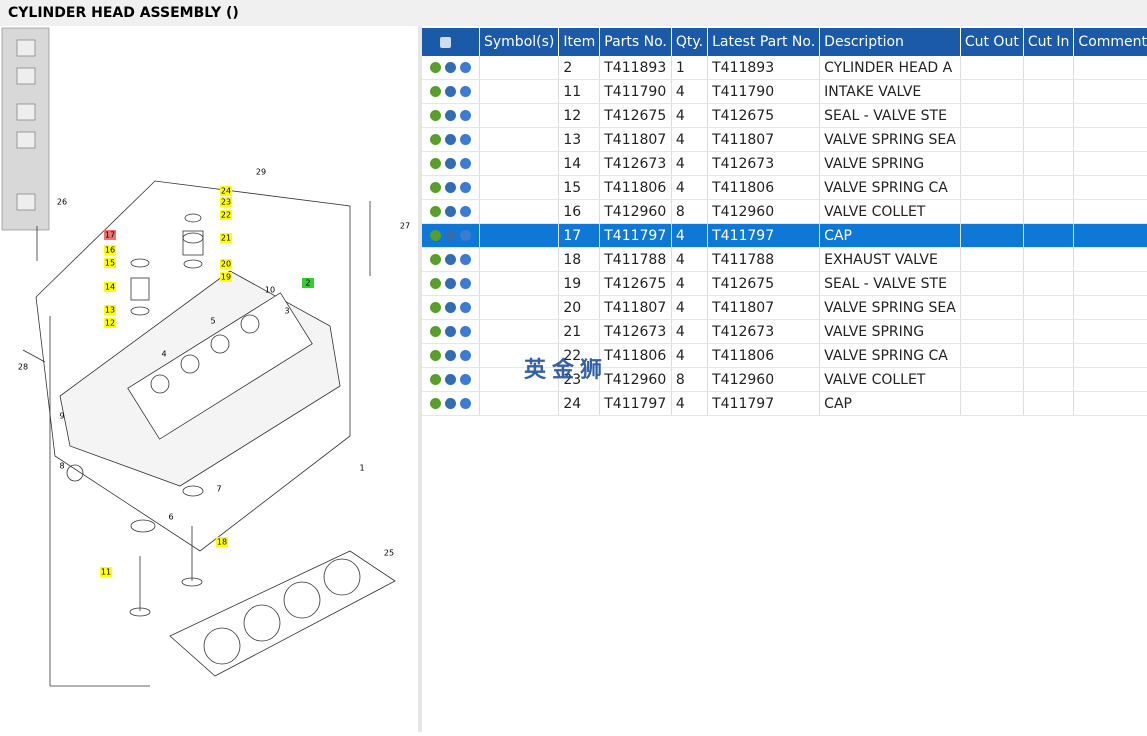  Describe the element at coordinates (992, 42) in the screenshot. I see `column-header: Cut Out` at that location.